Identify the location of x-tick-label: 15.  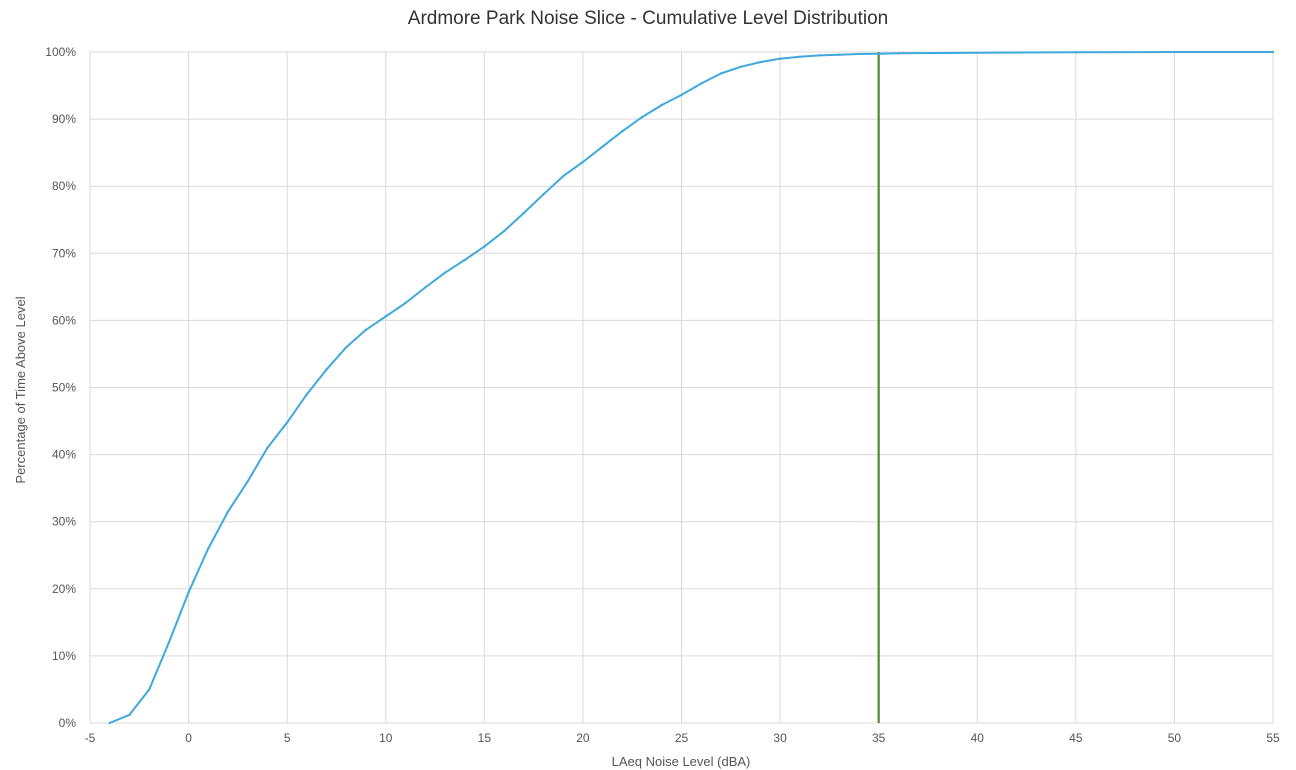
(485, 738).